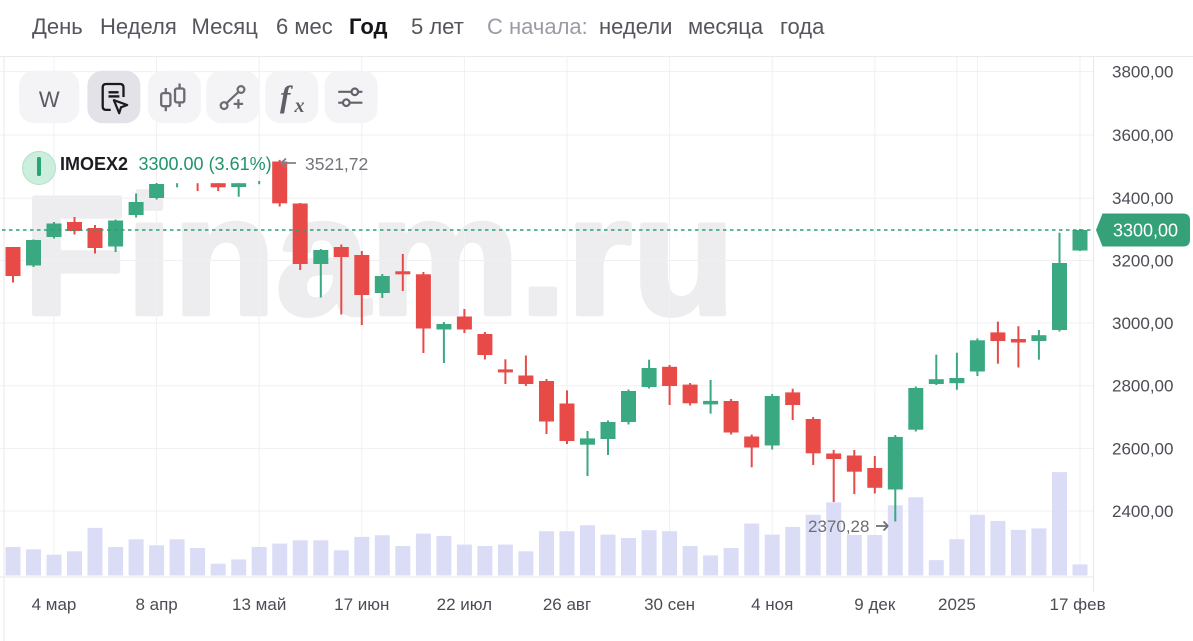  What do you see at coordinates (567, 604) in the screenshot?
I see `svg-text: 26 авг` at bounding box center [567, 604].